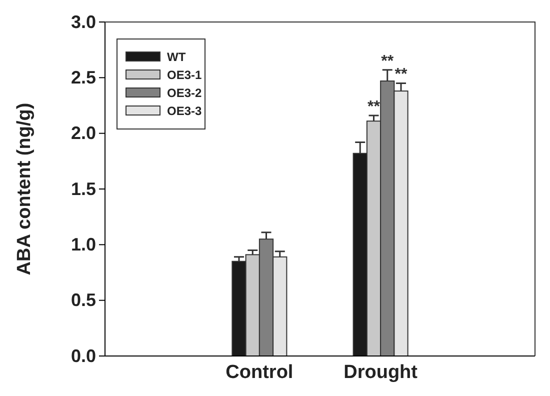  What do you see at coordinates (83, 300) in the screenshot?
I see `y-tick-label: 0.5` at bounding box center [83, 300].